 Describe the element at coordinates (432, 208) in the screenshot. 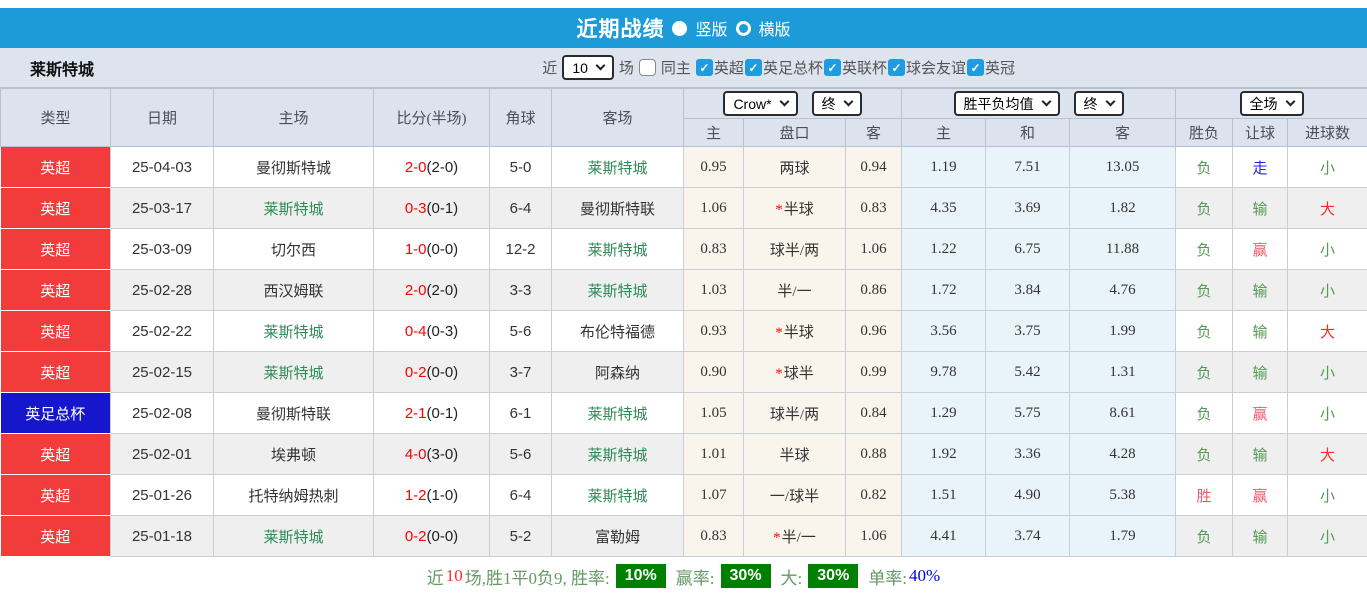

I see `score-cell: 0-3(0-1)` at that location.